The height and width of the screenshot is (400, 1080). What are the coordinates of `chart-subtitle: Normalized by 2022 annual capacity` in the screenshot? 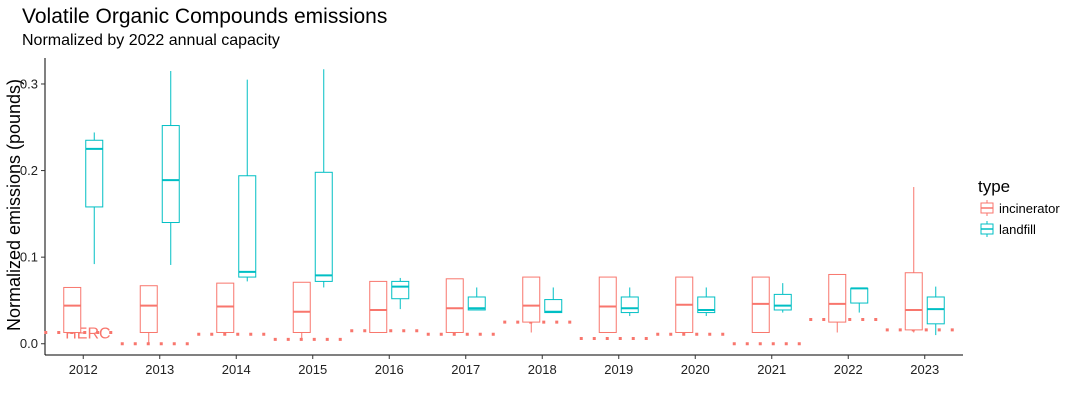 It's located at (151, 40).